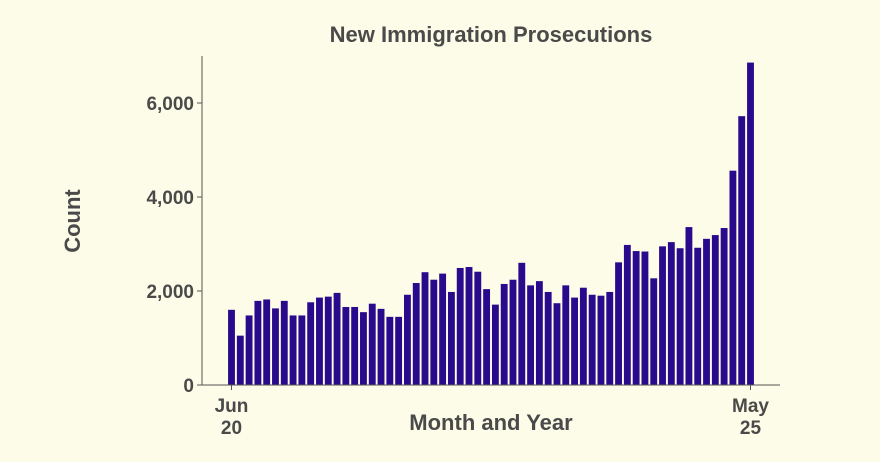  What do you see at coordinates (460, 326) in the screenshot?
I see `bar-aug-2022` at bounding box center [460, 326].